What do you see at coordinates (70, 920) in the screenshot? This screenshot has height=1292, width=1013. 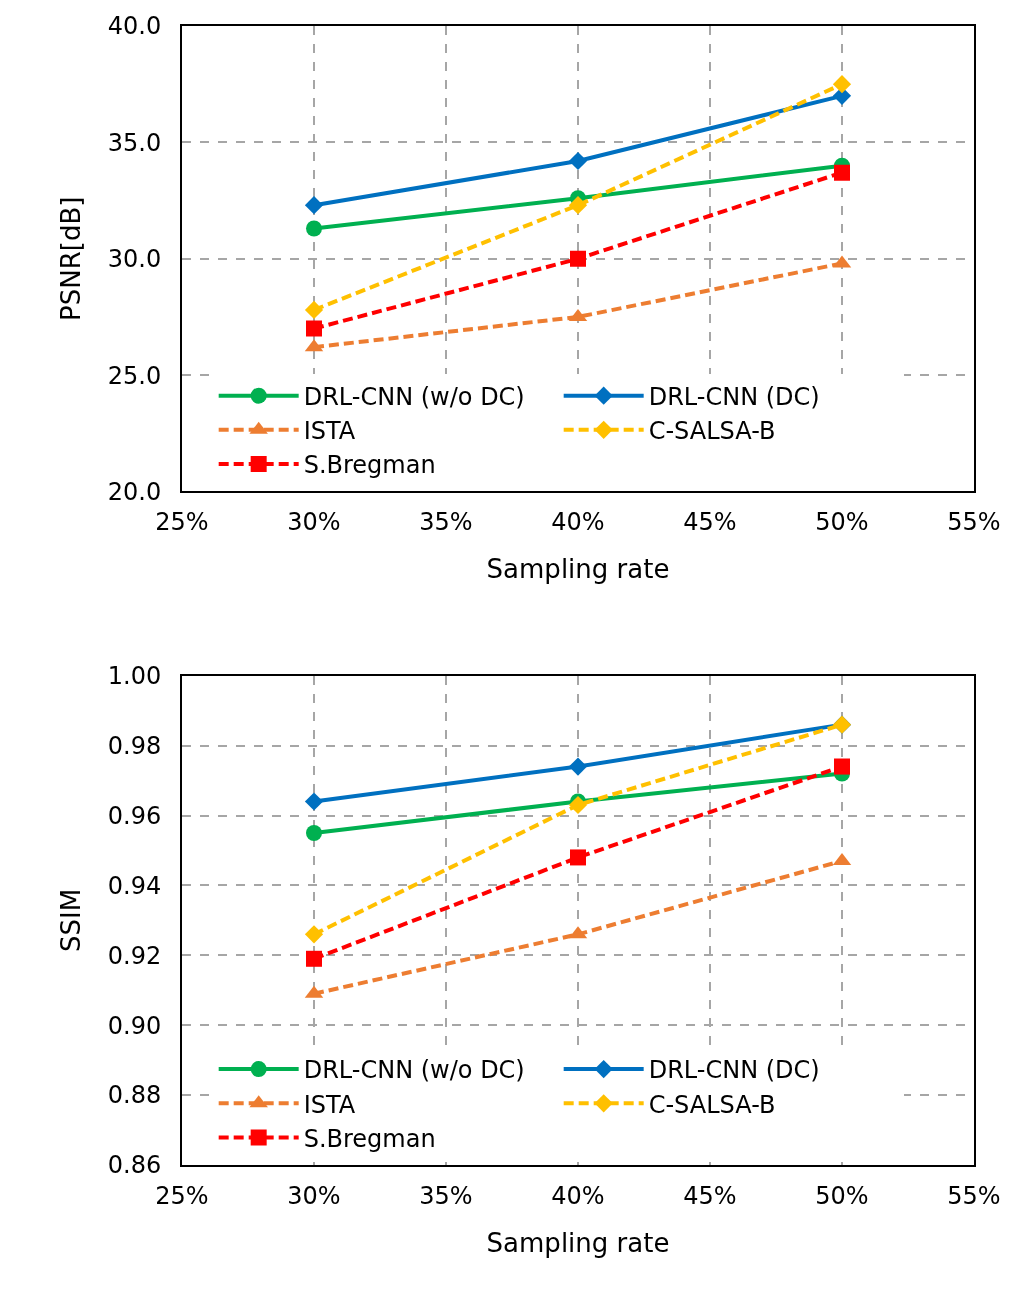 I see `y-axis-title: SSIM` at bounding box center [70, 920].